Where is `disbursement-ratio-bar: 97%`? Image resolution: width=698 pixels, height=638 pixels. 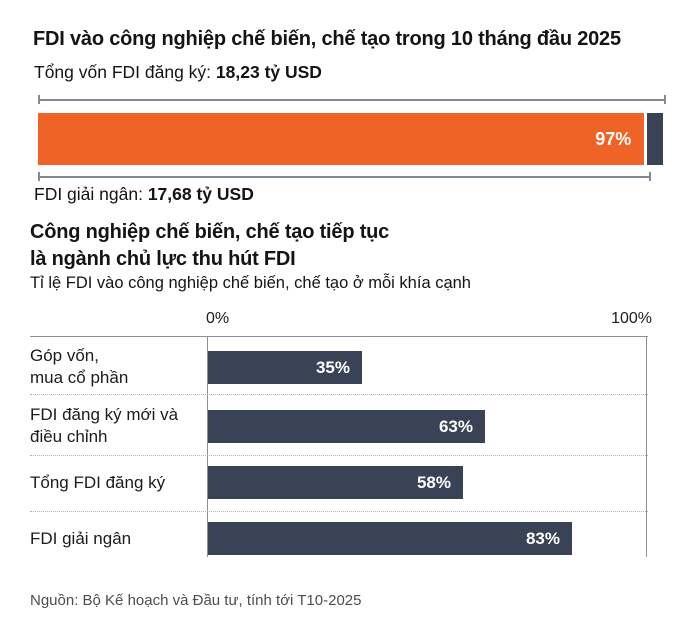
disbursement-ratio-bar: 97% is located at coordinates (350, 139).